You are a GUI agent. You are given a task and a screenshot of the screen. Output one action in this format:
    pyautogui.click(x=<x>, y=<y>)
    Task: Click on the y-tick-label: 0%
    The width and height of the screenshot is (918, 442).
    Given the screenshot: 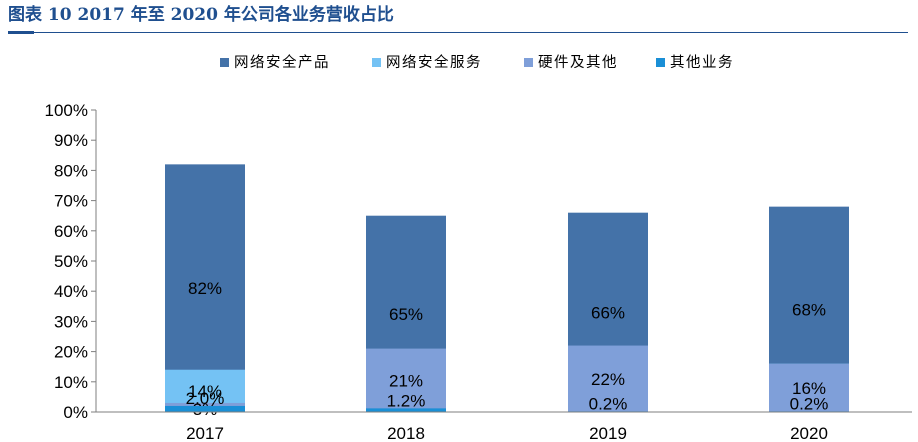 What is the action you would take?
    pyautogui.click(x=75, y=412)
    